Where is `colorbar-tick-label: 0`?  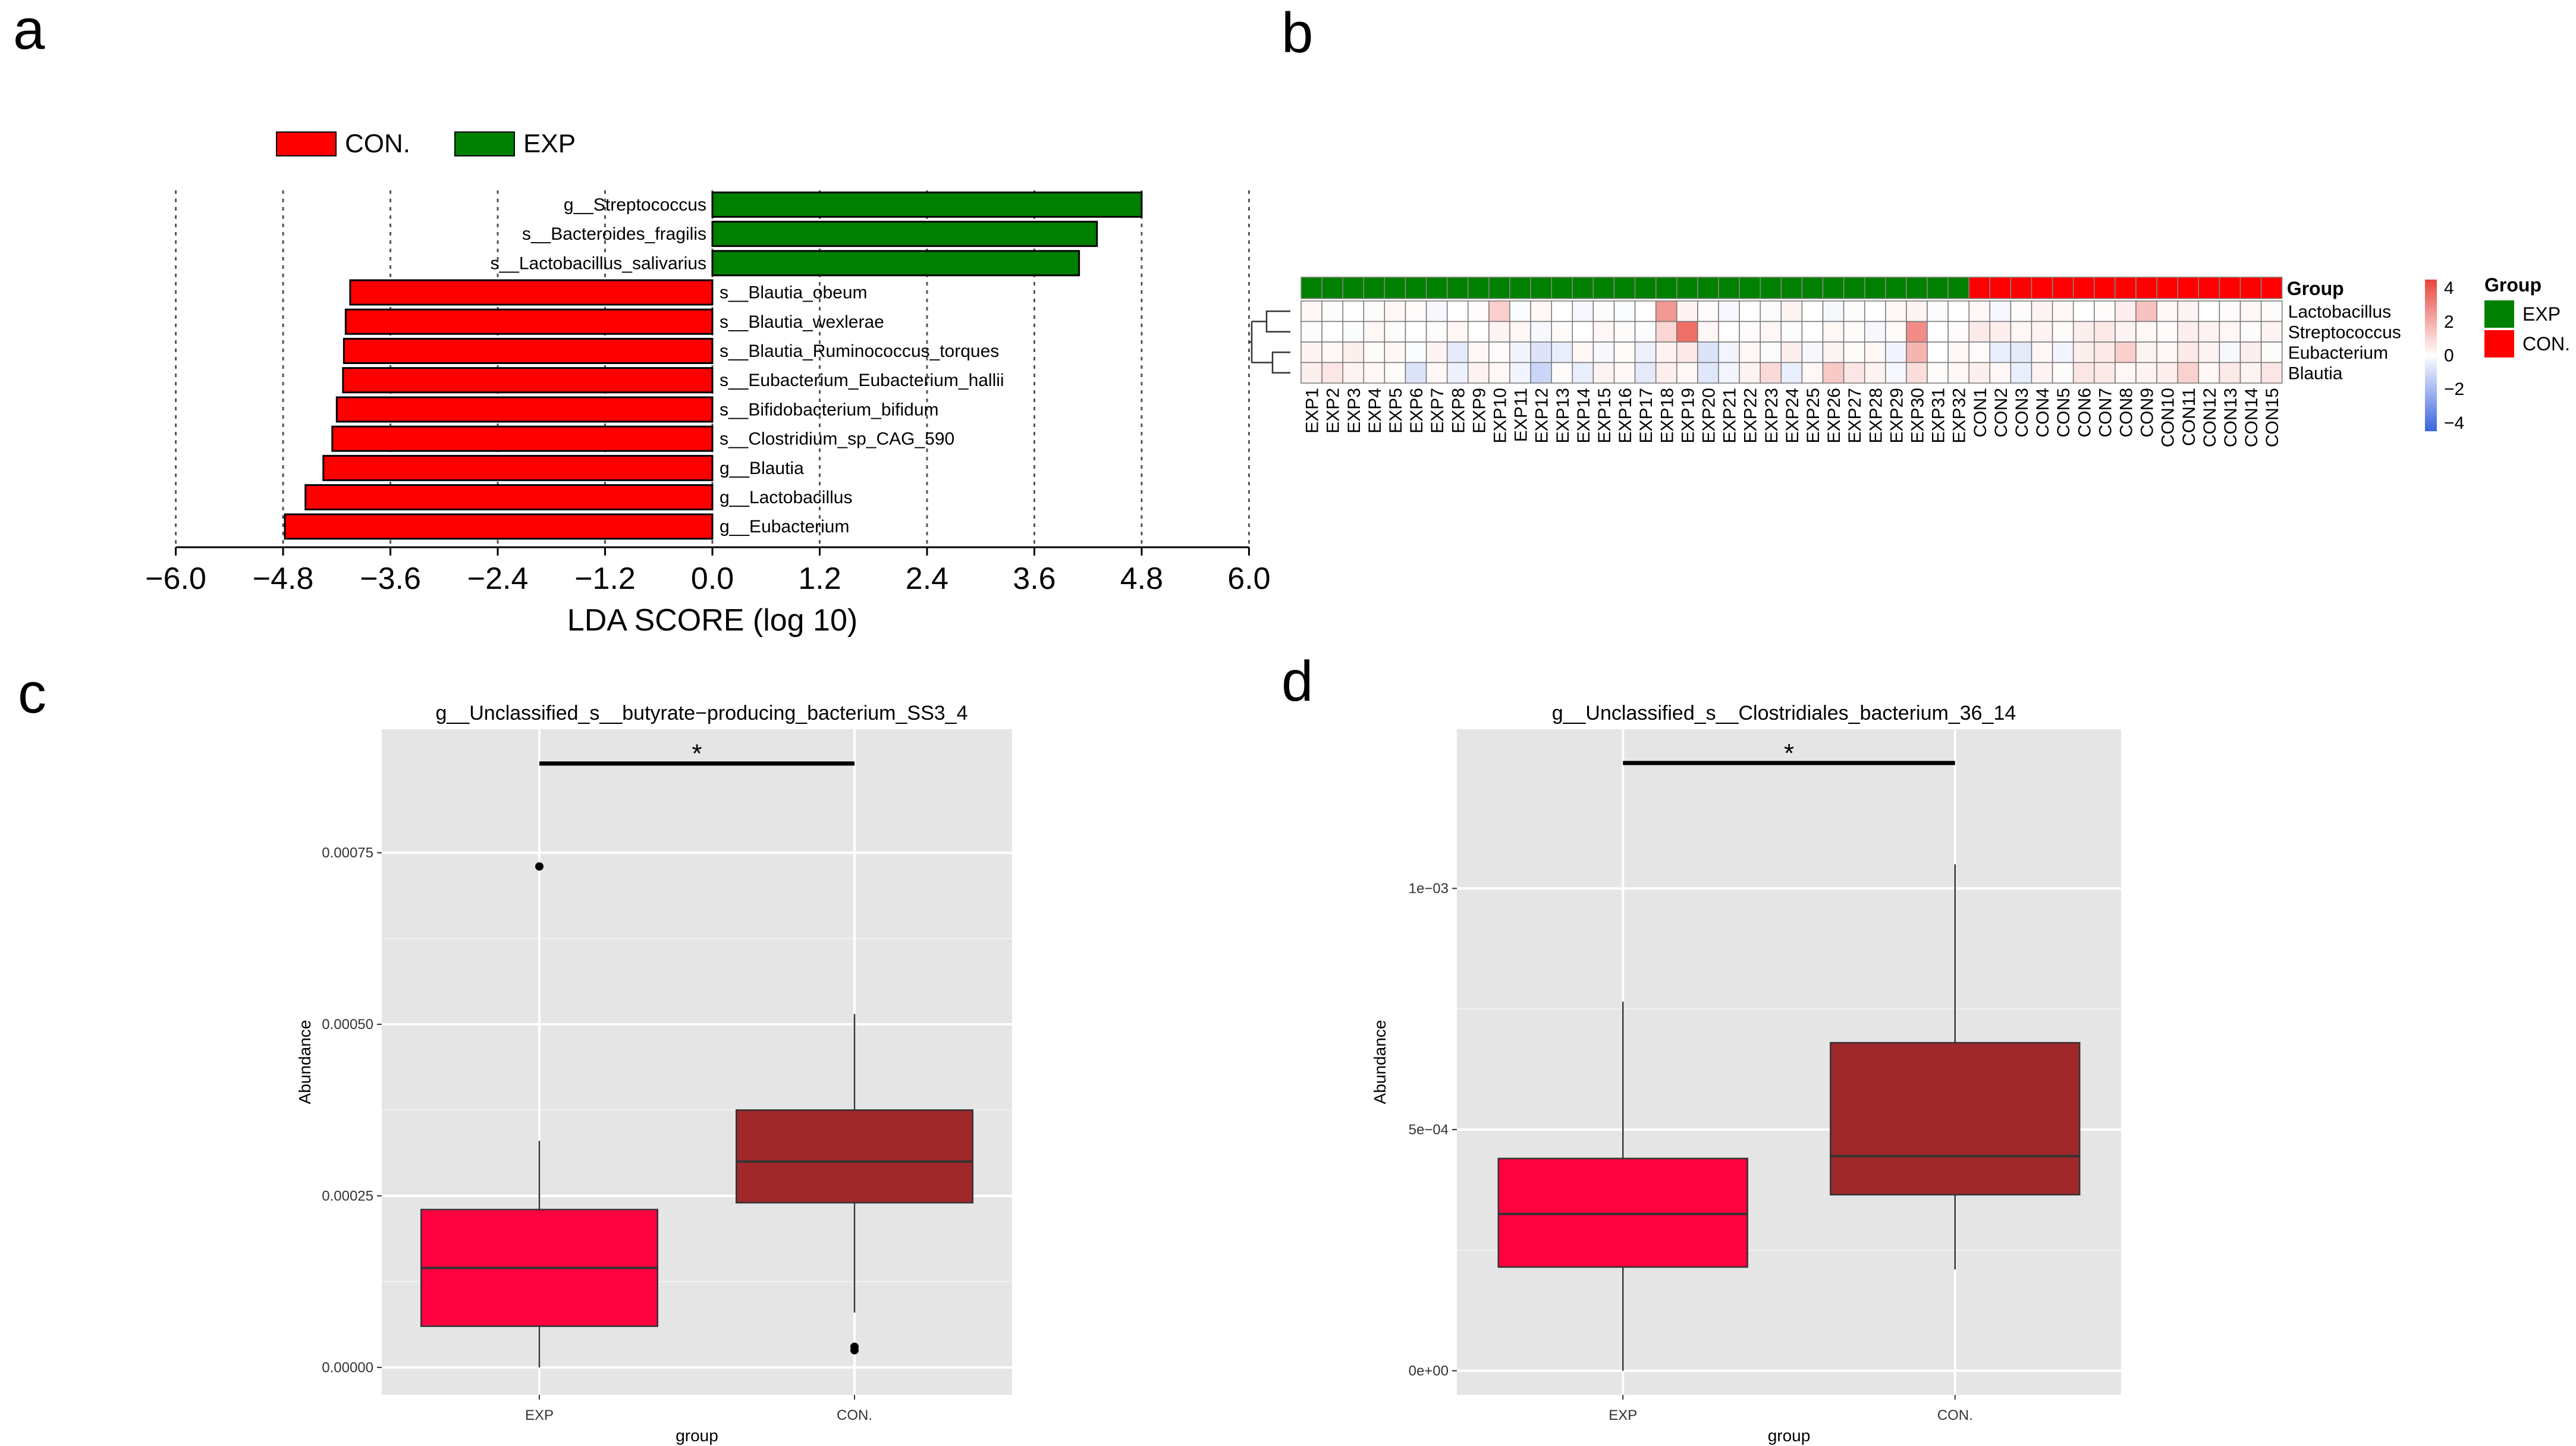
colorbar-tick-label: 0 is located at coordinates (2449, 356).